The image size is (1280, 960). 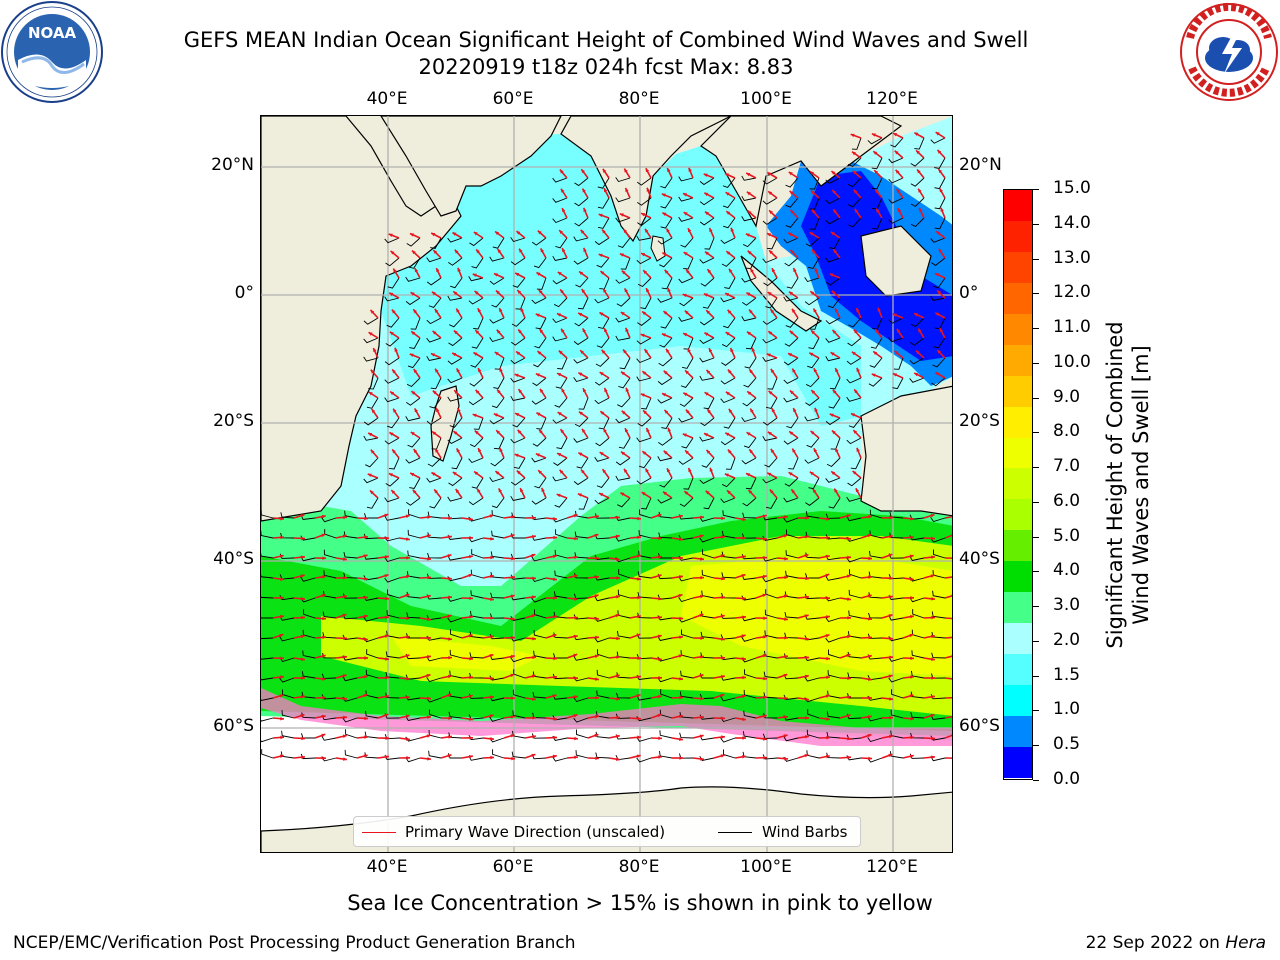 I want to click on lon-tick-top: 120°E, so click(x=892, y=99).